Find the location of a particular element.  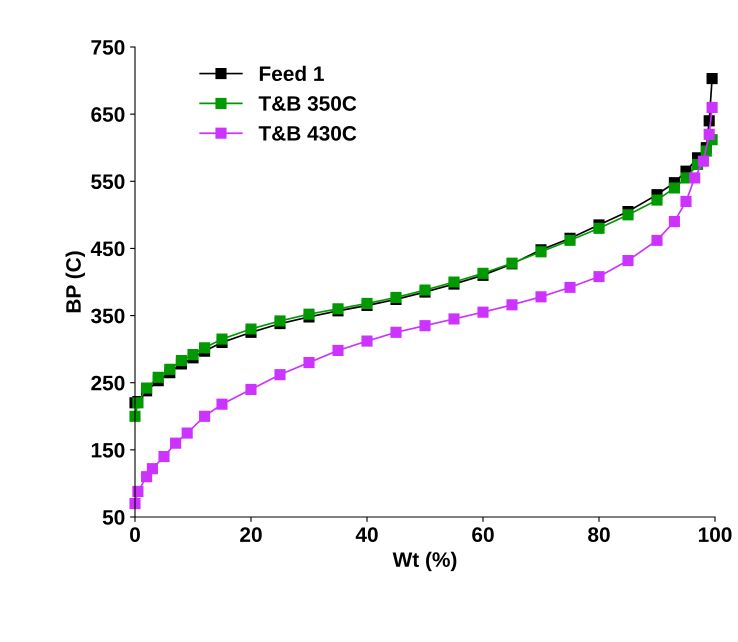

y-tick-label: 550 is located at coordinates (107, 182).